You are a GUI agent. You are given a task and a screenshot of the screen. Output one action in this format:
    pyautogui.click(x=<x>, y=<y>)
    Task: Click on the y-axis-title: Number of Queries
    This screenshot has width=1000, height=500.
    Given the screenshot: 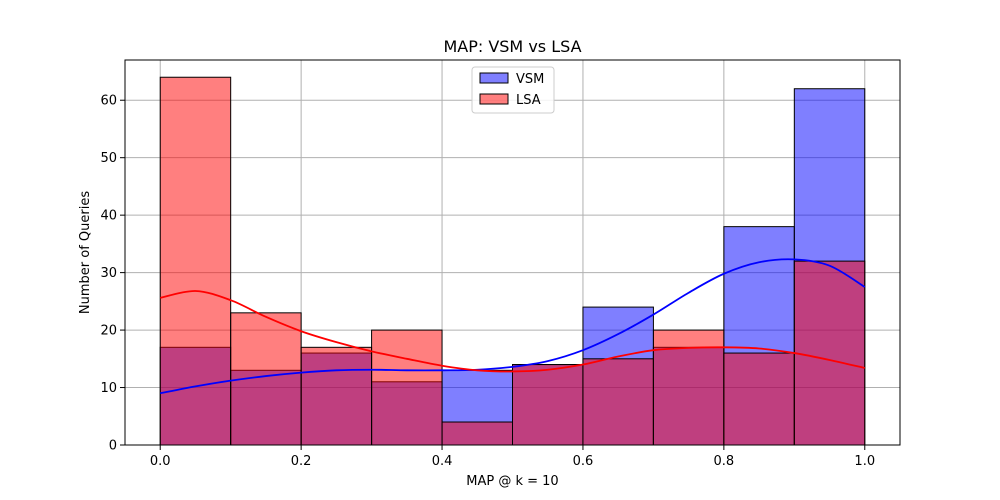 What is the action you would take?
    pyautogui.click(x=85, y=252)
    